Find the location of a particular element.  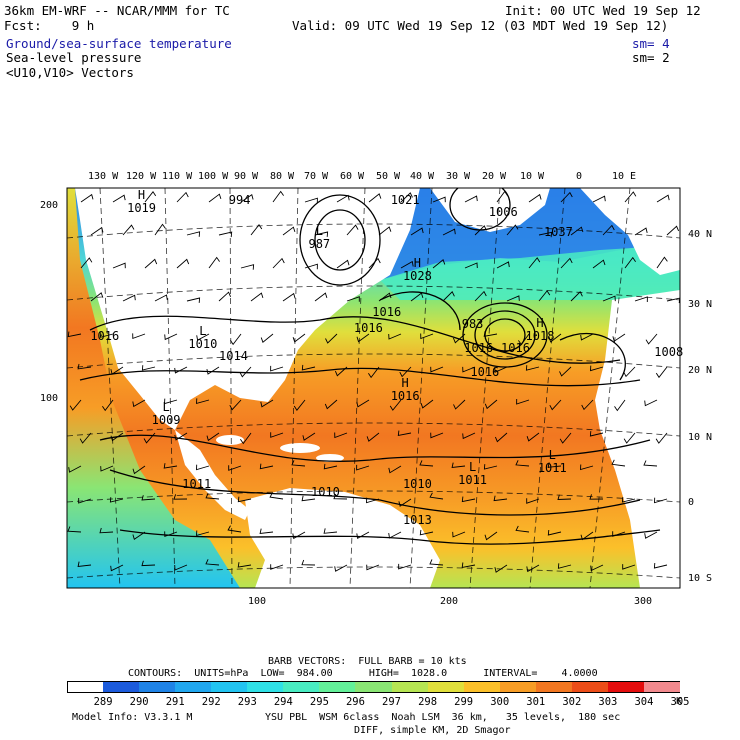

colorbar-label: 305 is located at coordinates (680, 702).